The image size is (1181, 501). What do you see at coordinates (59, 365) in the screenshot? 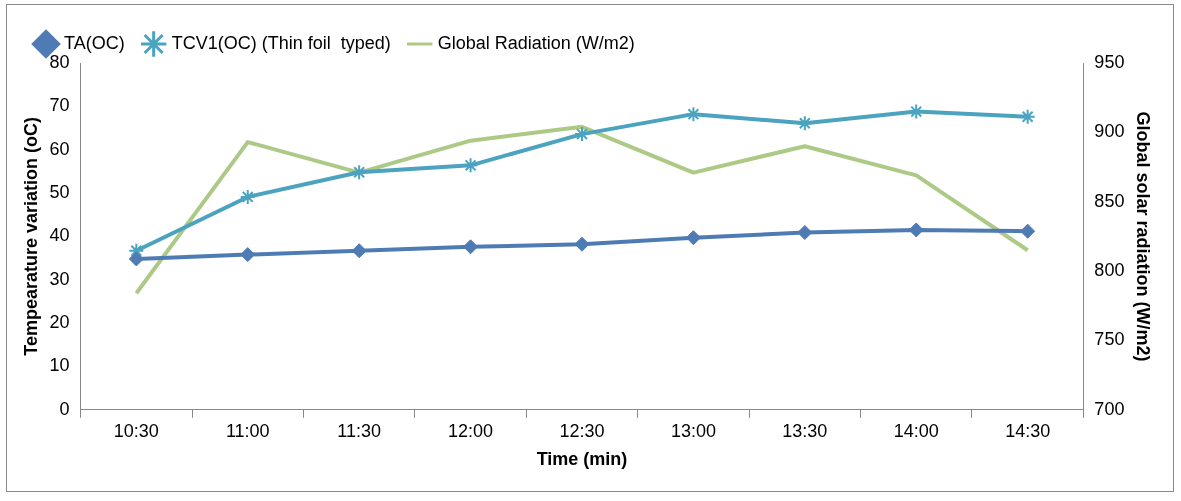
I see `y-tick-label: 10` at bounding box center [59, 365].